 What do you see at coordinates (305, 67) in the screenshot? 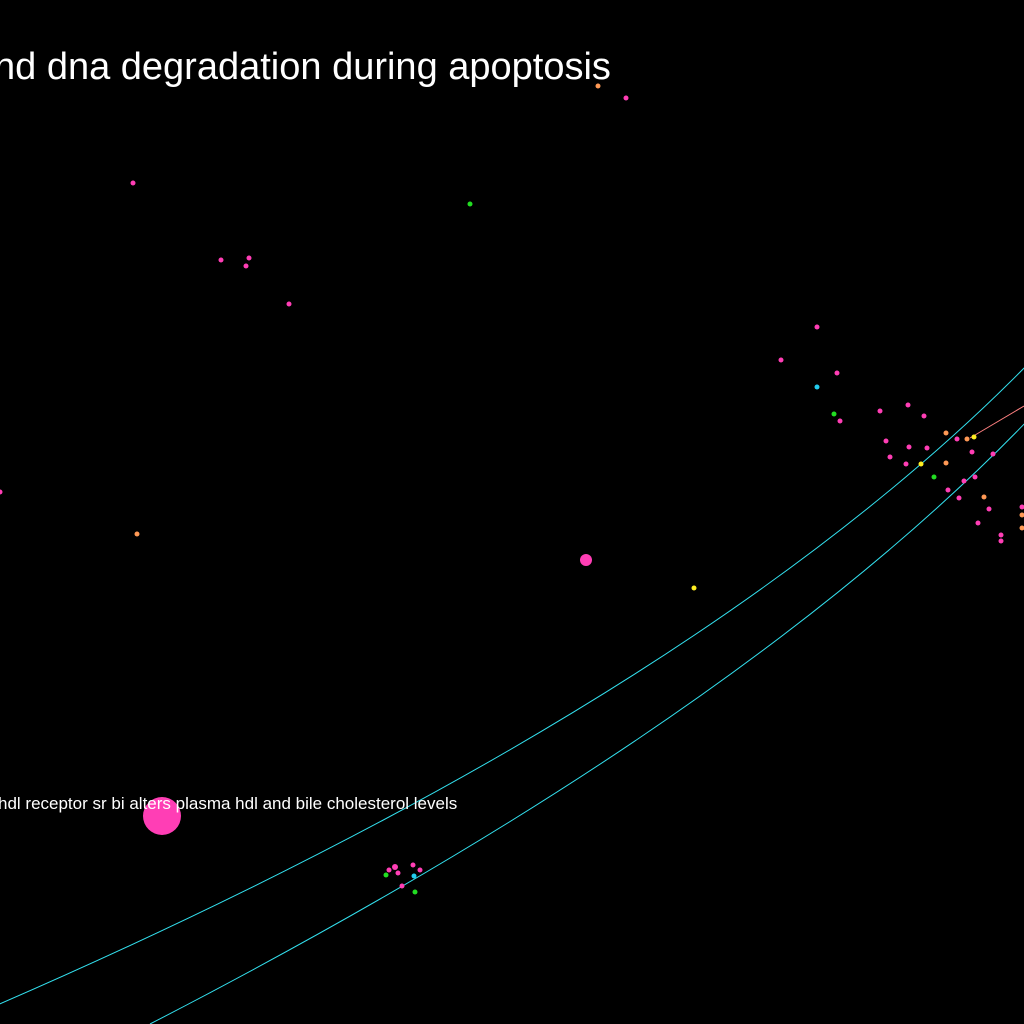
I see `title-label: nd dna degradation during apoptosis` at bounding box center [305, 67].